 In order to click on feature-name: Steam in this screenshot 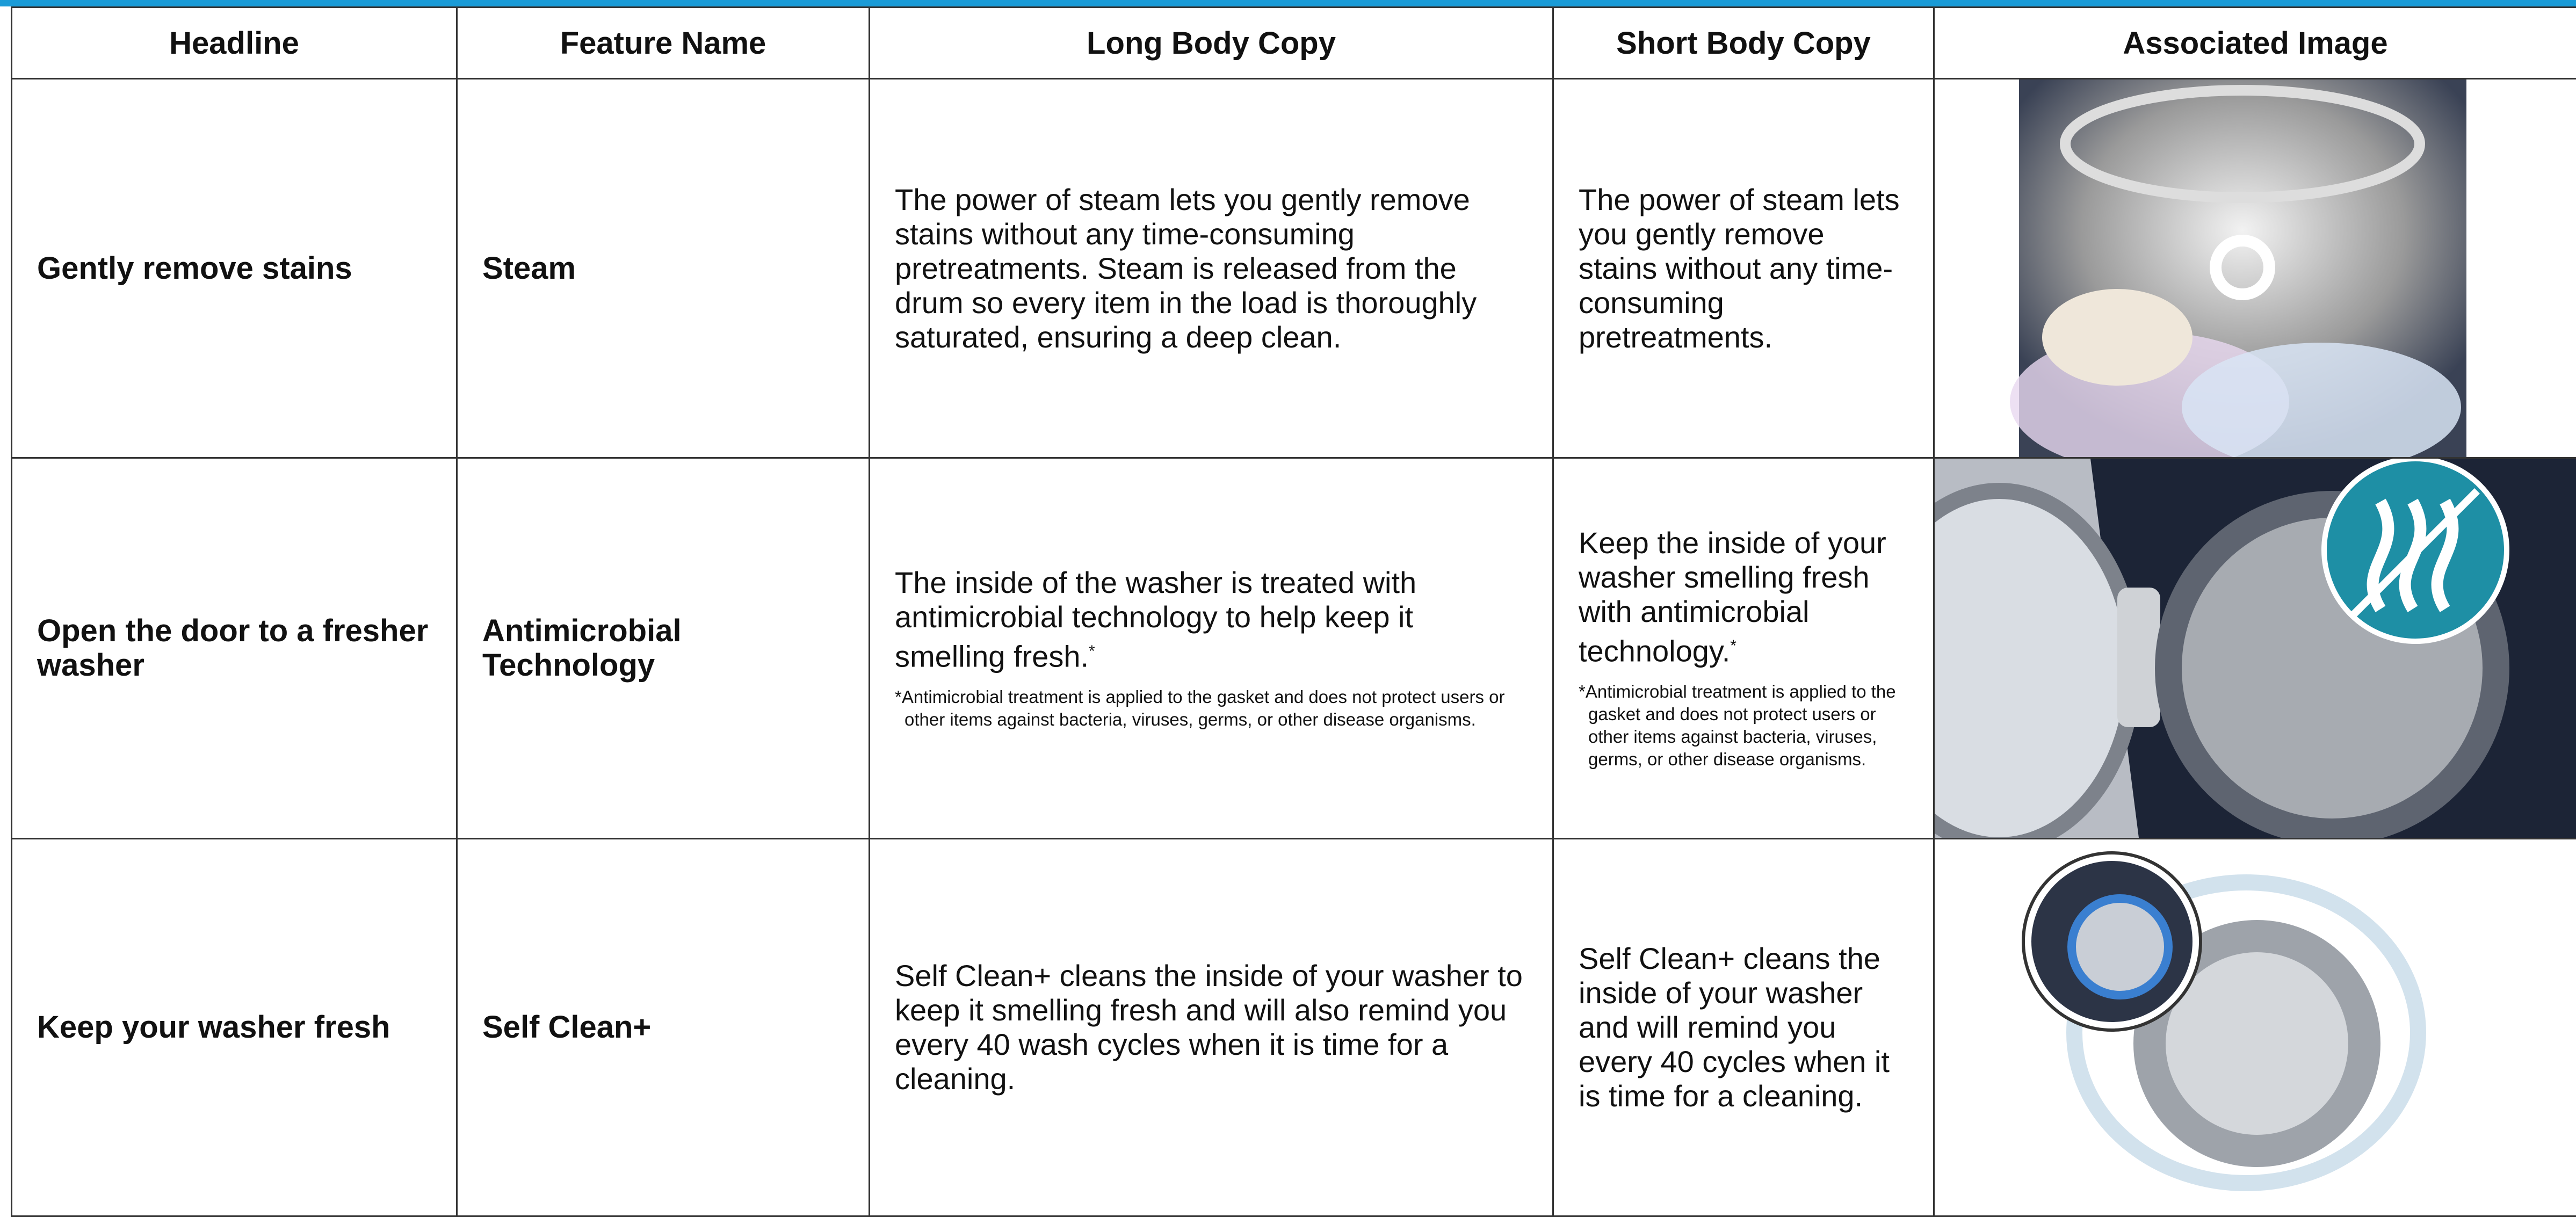, I will do `click(663, 268)`.